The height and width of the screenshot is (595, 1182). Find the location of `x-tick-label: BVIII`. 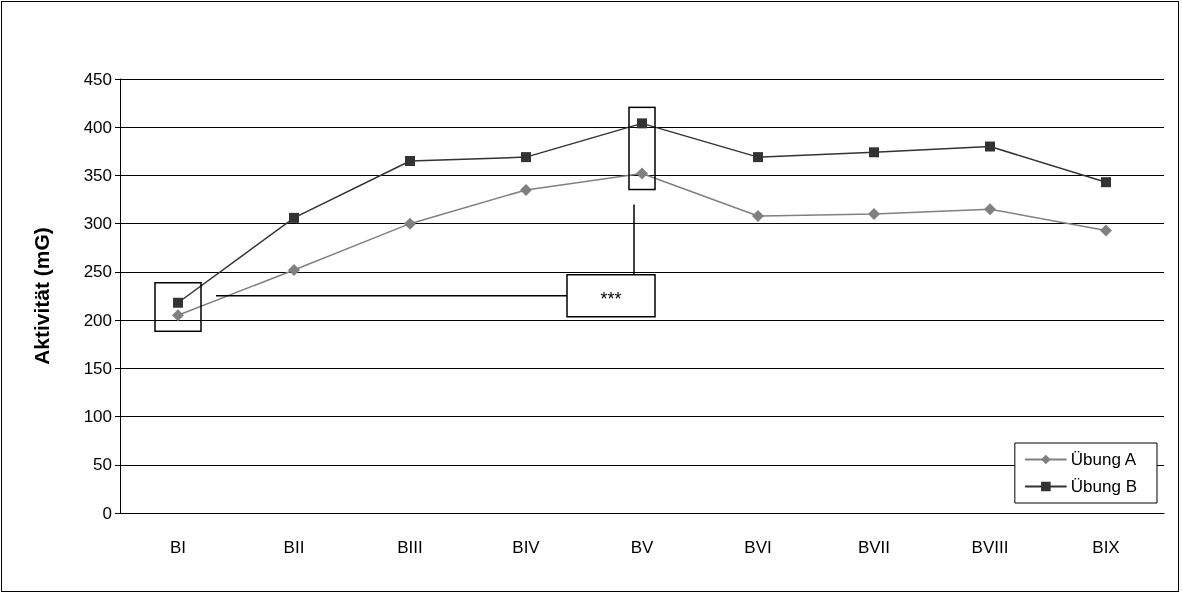

x-tick-label: BVIII is located at coordinates (990, 547).